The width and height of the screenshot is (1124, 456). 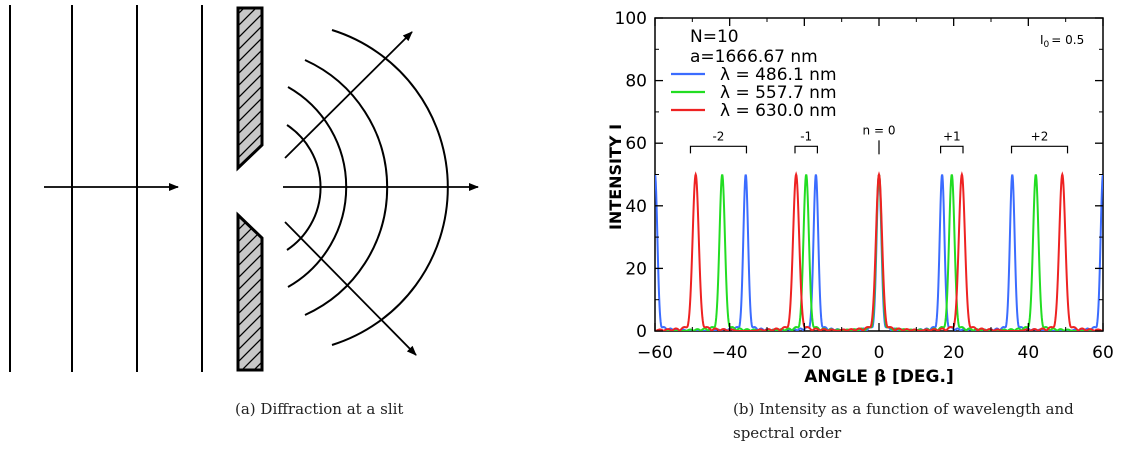 I want to click on x-tick-label: 0, so click(x=879, y=353).